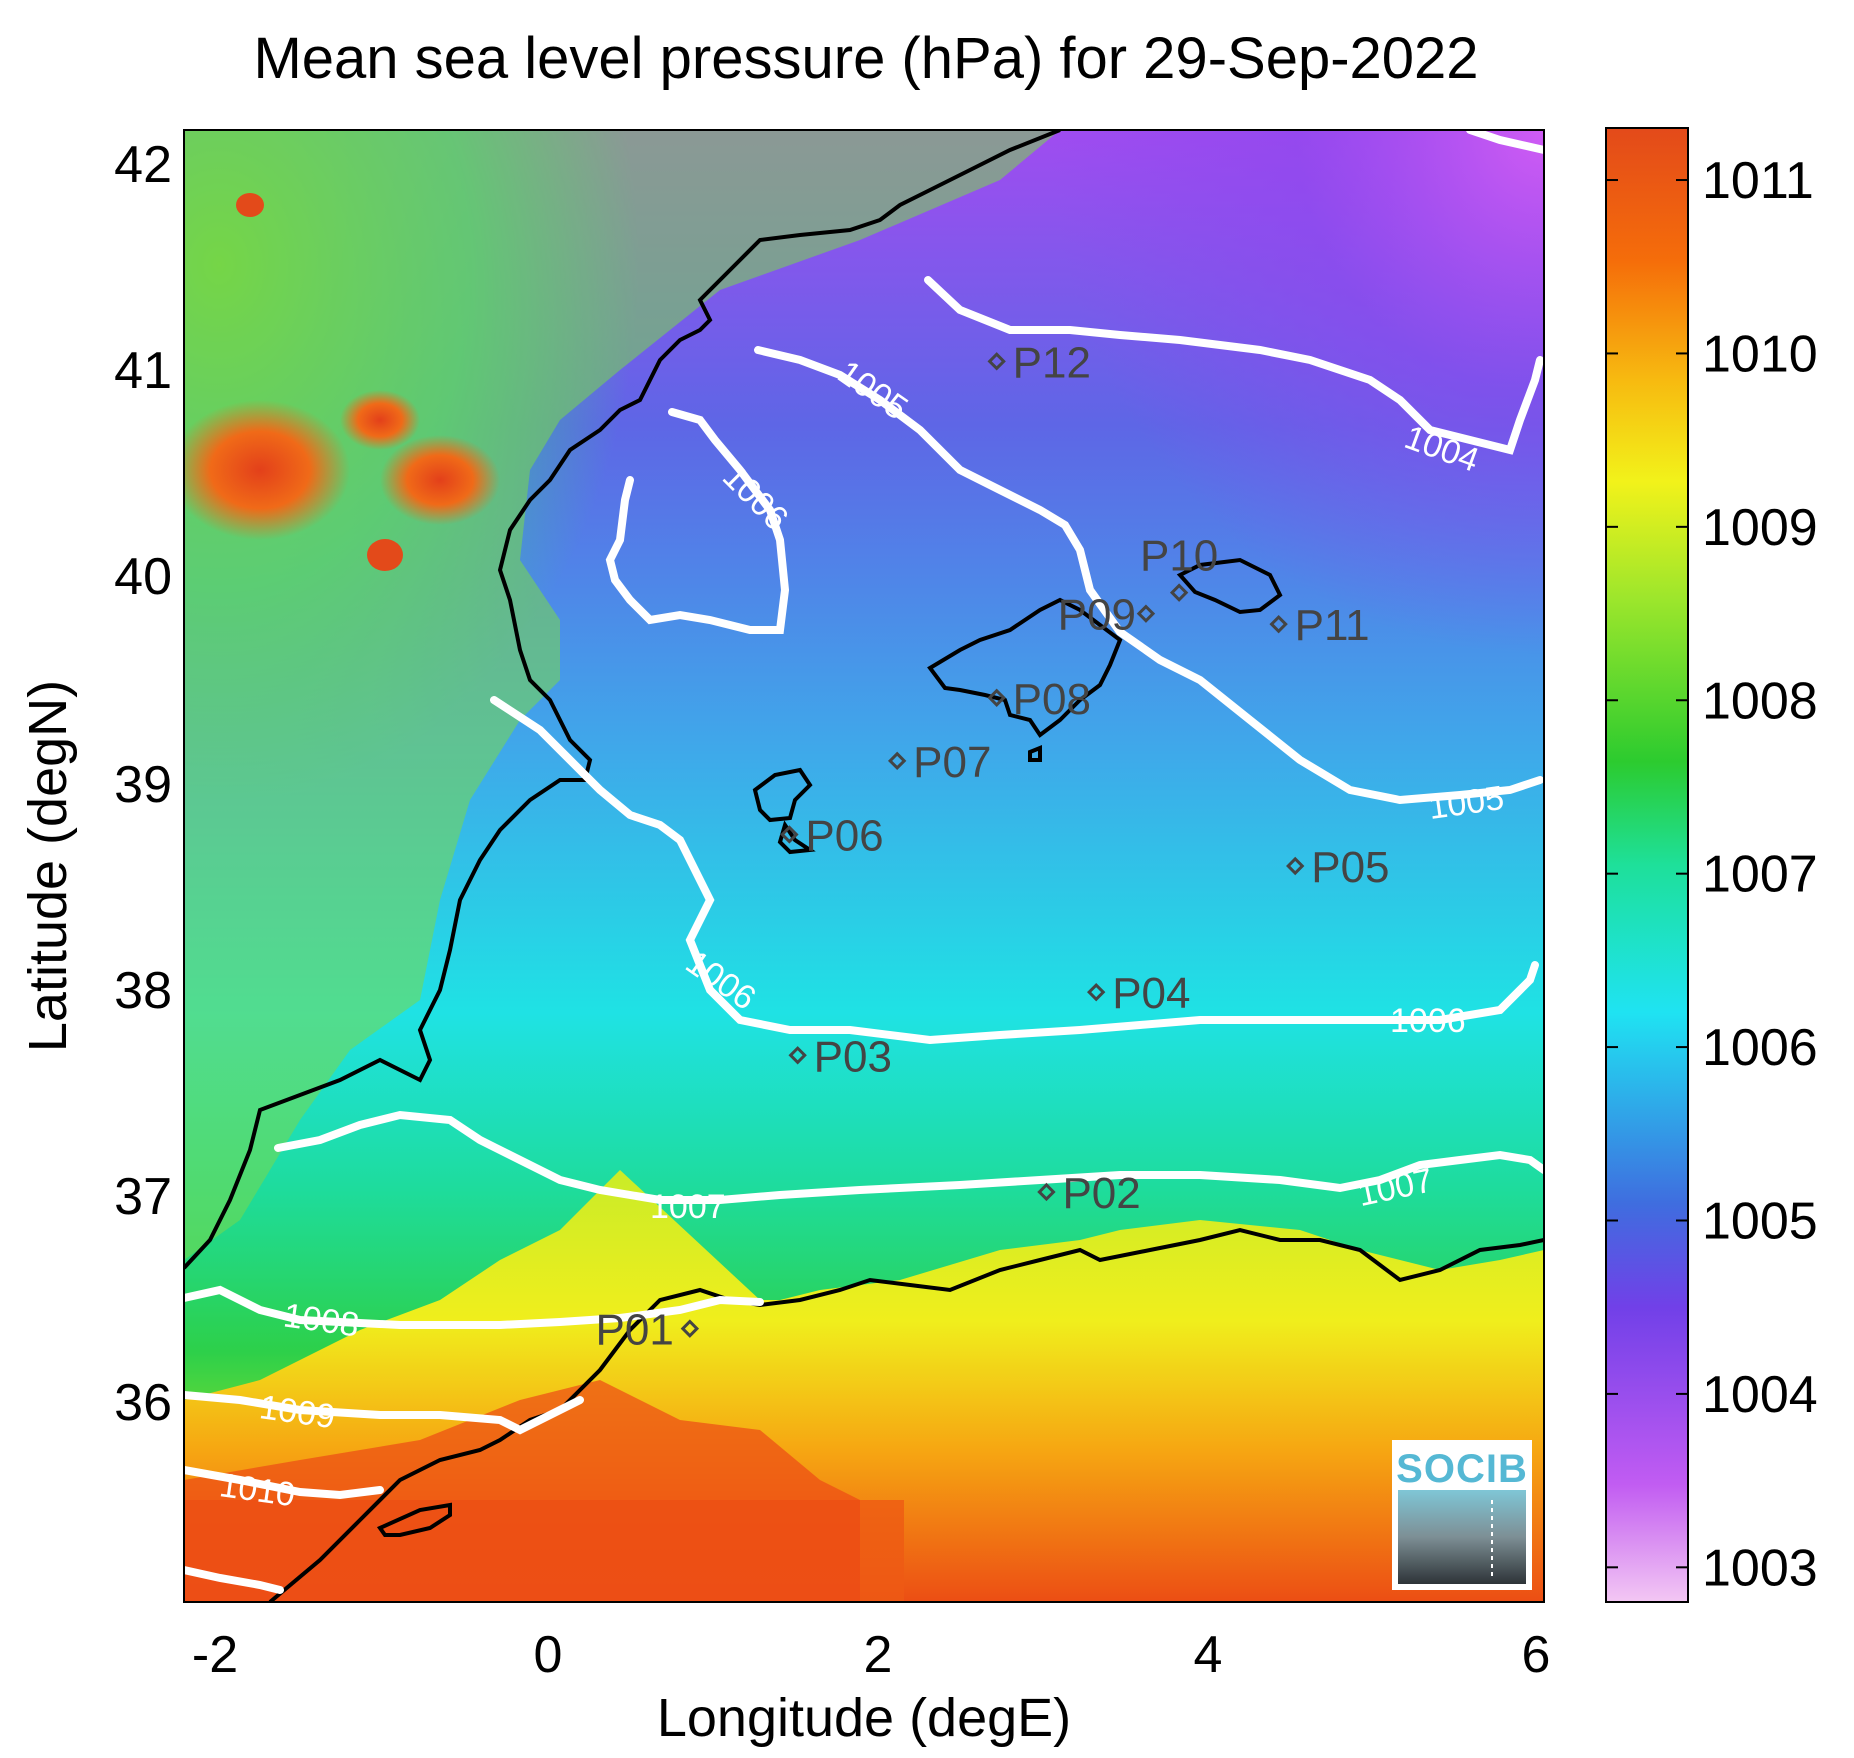 Image resolution: width=1854 pixels, height=1758 pixels. I want to click on y-tick-label: 39, so click(143, 785).